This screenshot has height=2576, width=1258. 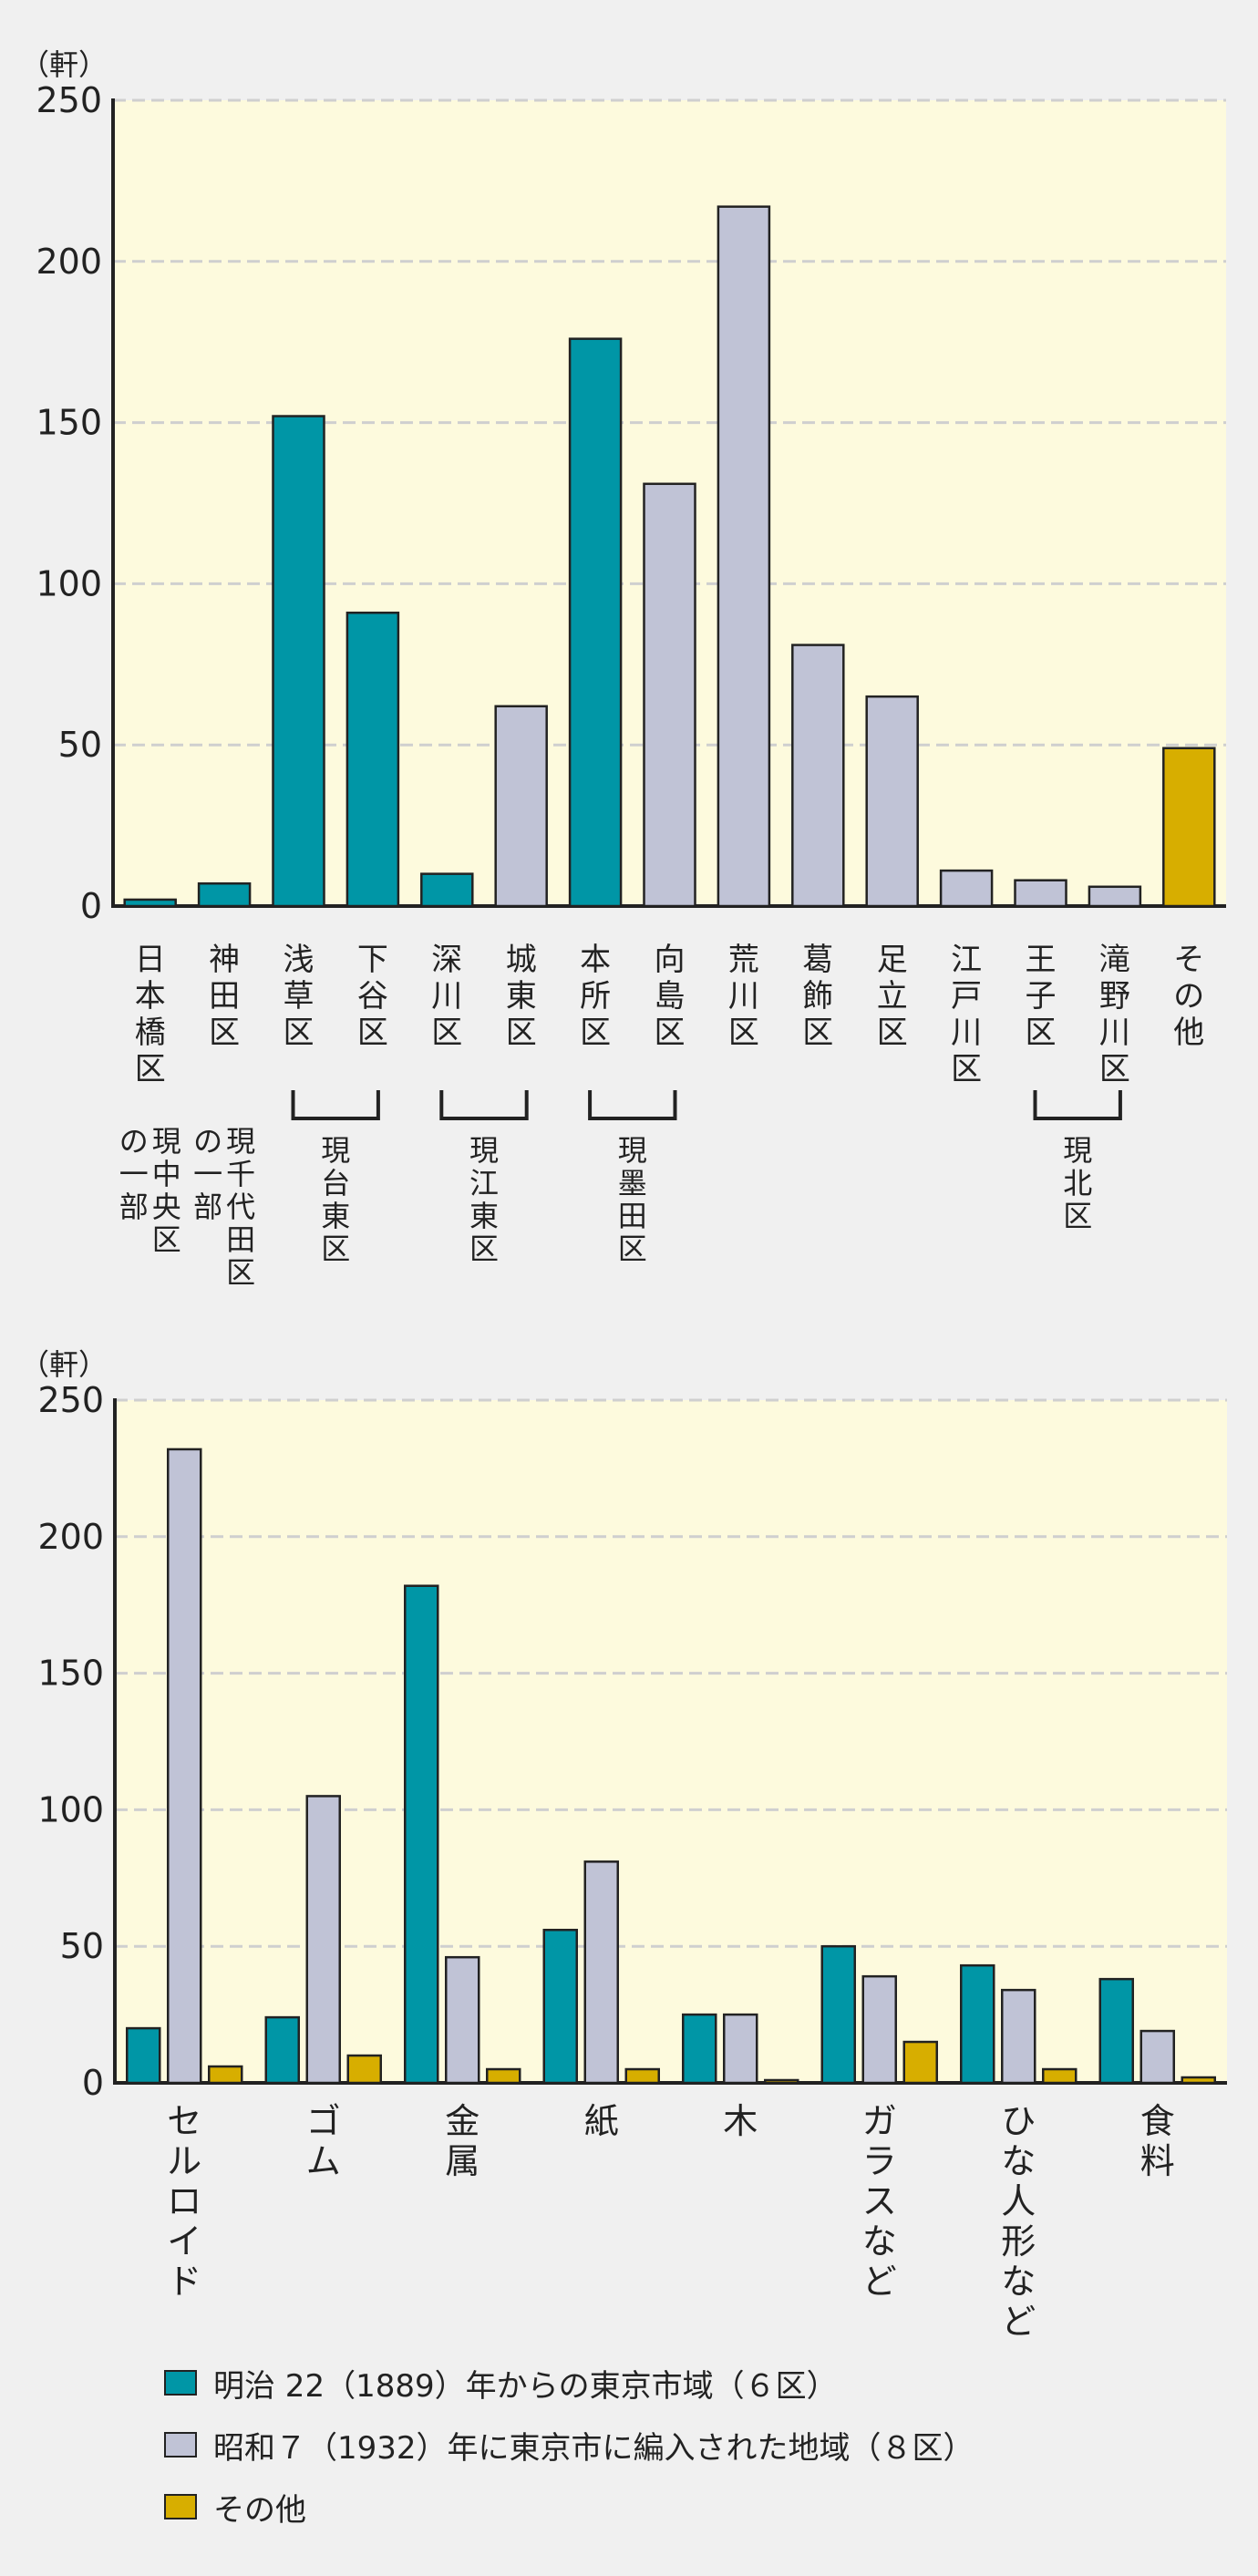 I want to click on svg-text: 東, so click(x=336, y=1216).